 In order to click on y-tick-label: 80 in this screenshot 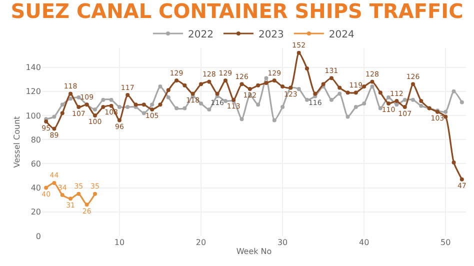, I will do `click(35, 139)`.